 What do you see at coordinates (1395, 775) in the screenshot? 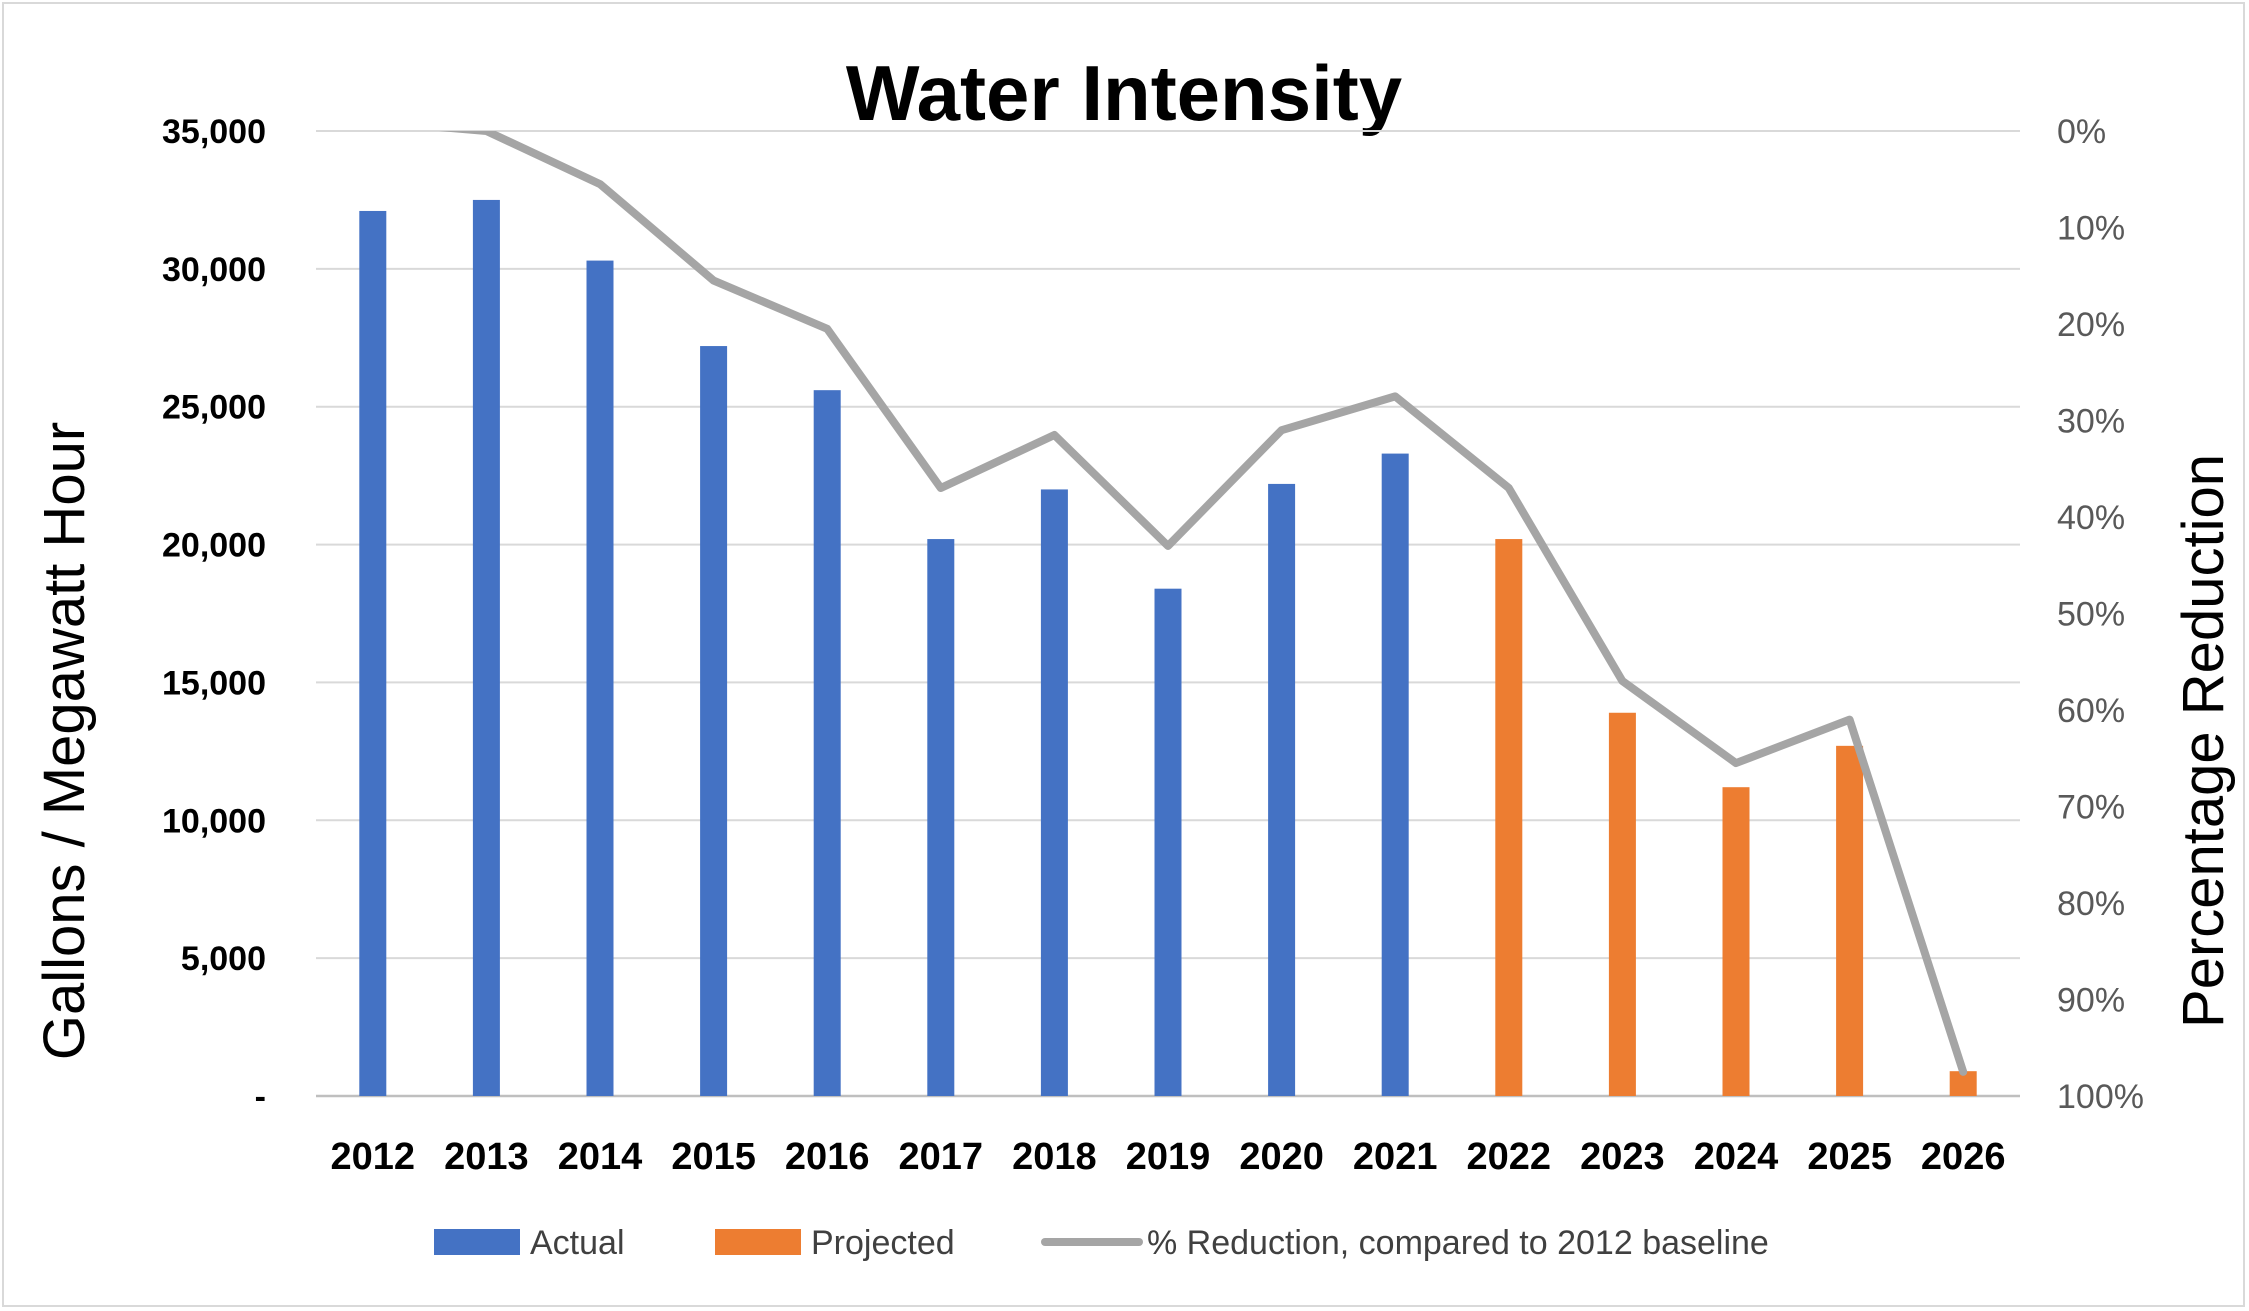
I see `bar-actual-2021` at bounding box center [1395, 775].